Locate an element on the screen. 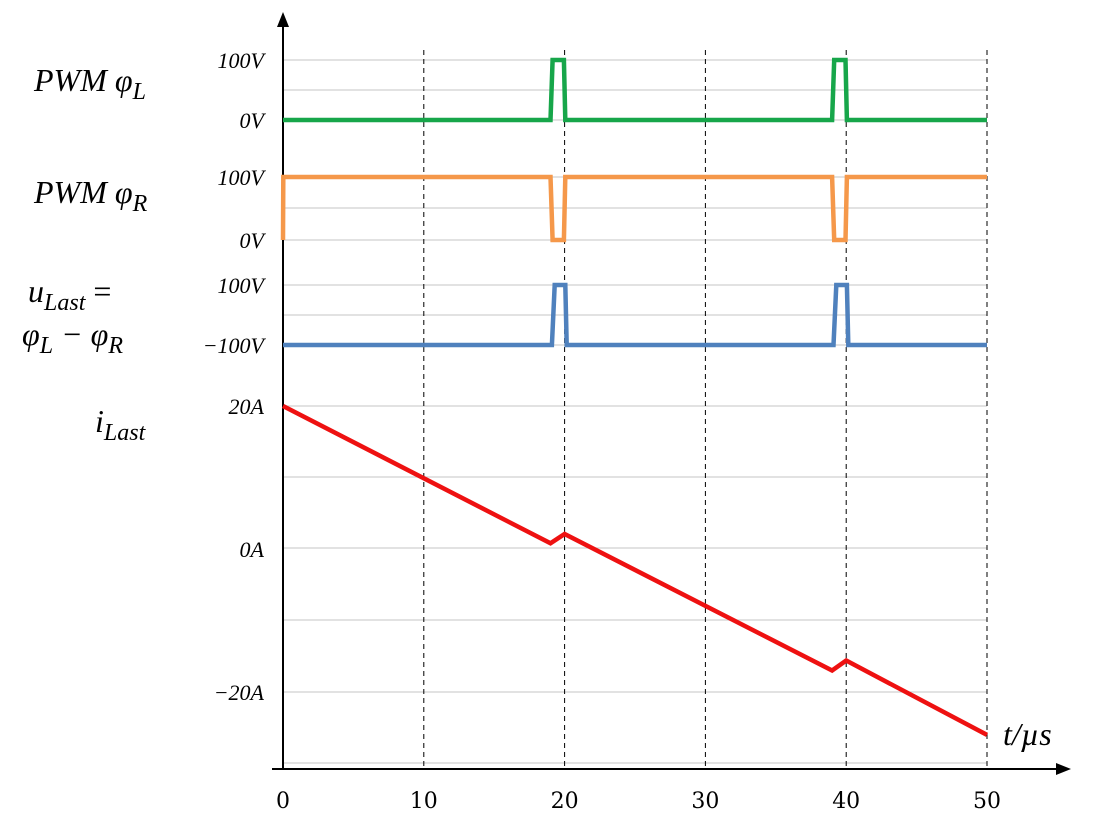 The image size is (1095, 826). x-tick-label: 10 is located at coordinates (424, 801).